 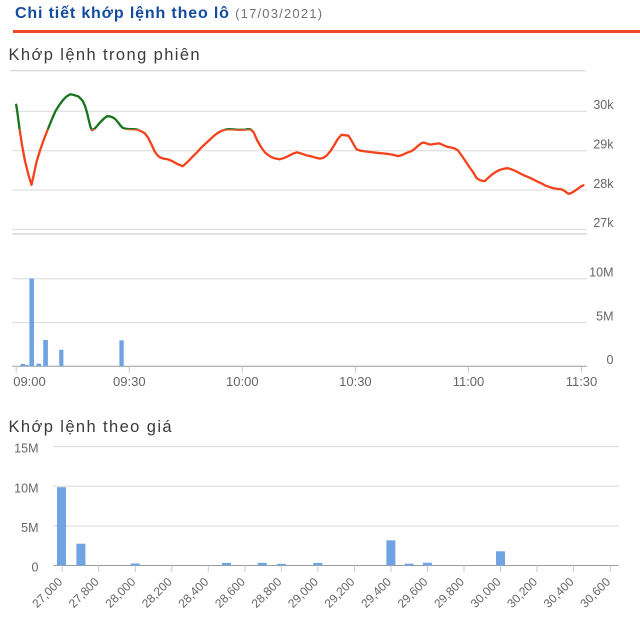 What do you see at coordinates (603, 223) in the screenshot?
I see `svg-text: 27k` at bounding box center [603, 223].